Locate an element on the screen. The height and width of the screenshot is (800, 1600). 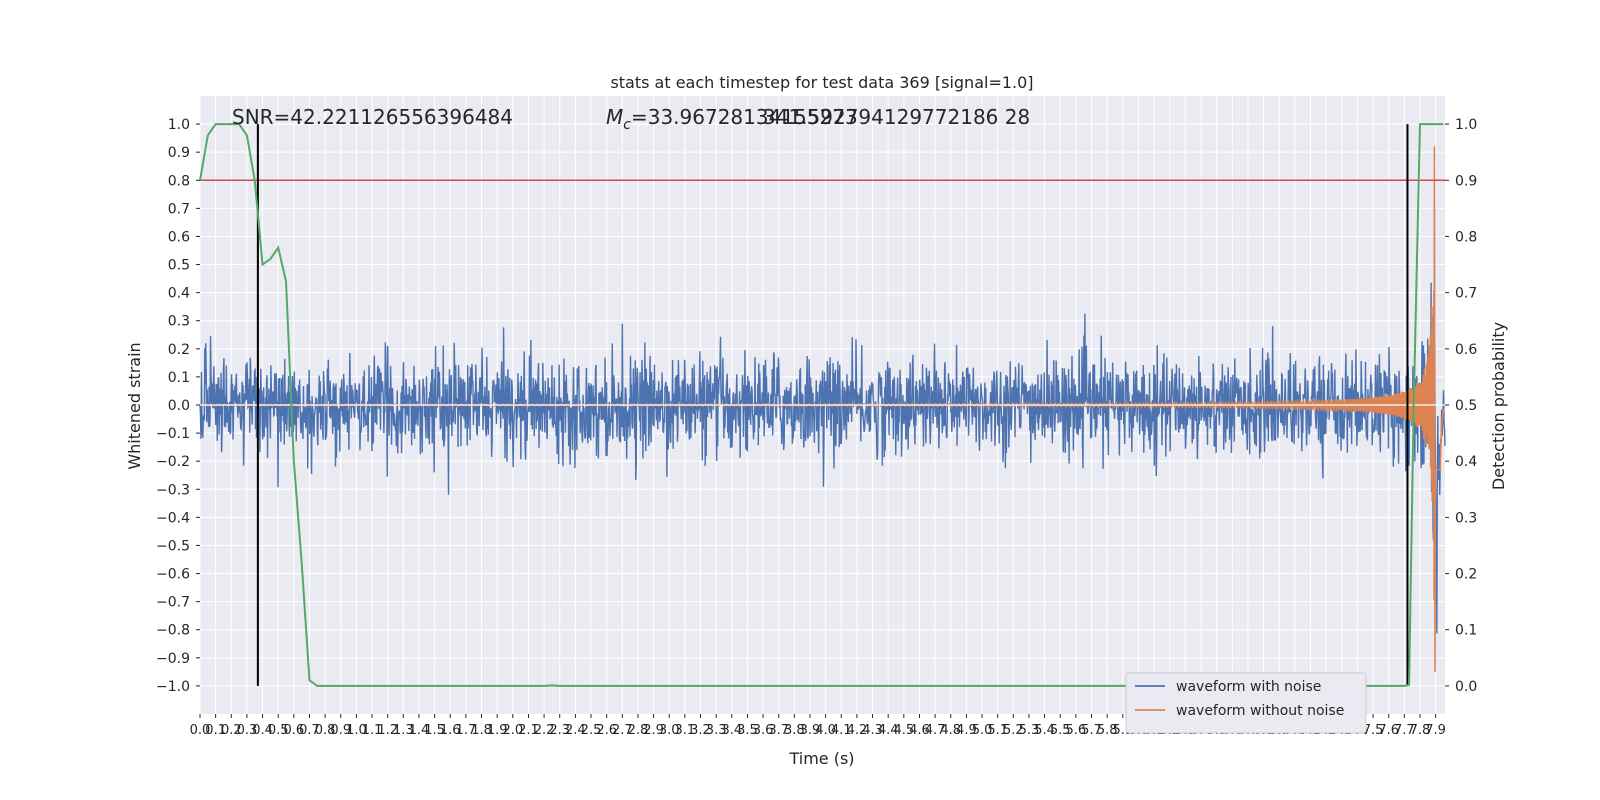
x-tick-label: 1.5 is located at coordinates (434, 730).